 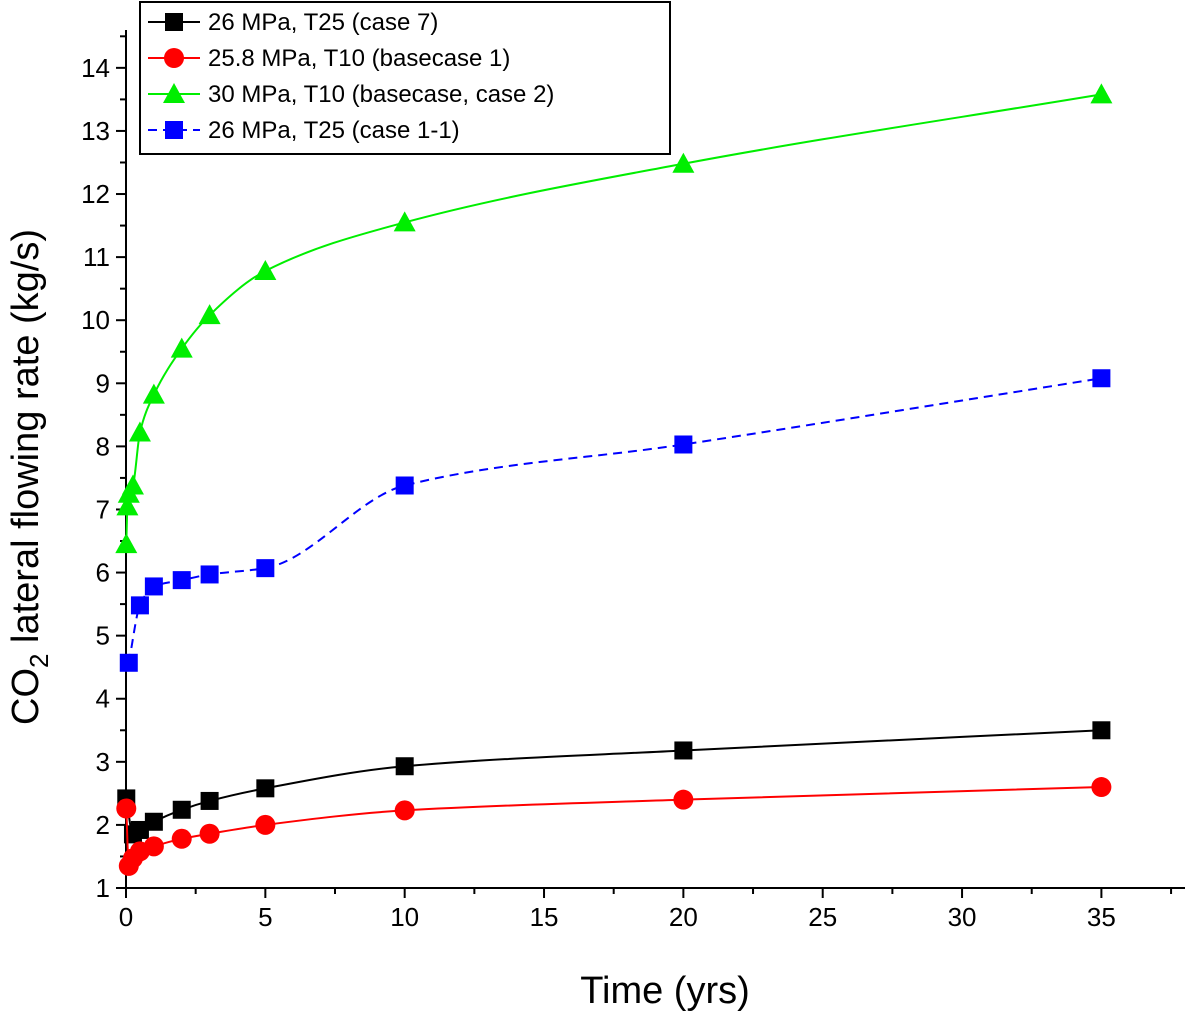 I want to click on y-tick-label: 7, so click(x=103, y=509).